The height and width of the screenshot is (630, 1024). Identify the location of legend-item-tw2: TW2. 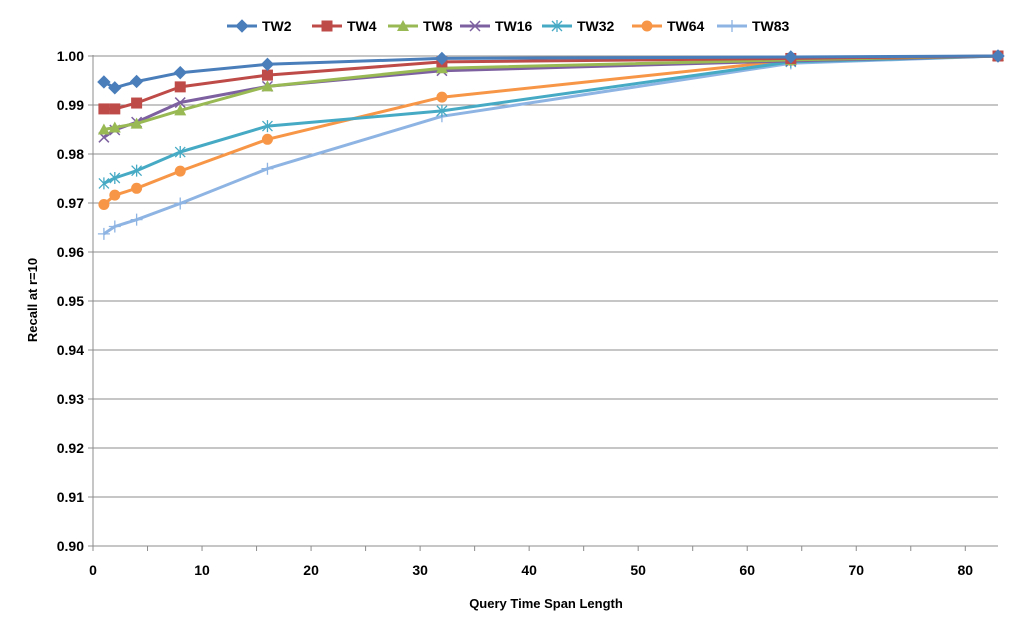
(259, 26).